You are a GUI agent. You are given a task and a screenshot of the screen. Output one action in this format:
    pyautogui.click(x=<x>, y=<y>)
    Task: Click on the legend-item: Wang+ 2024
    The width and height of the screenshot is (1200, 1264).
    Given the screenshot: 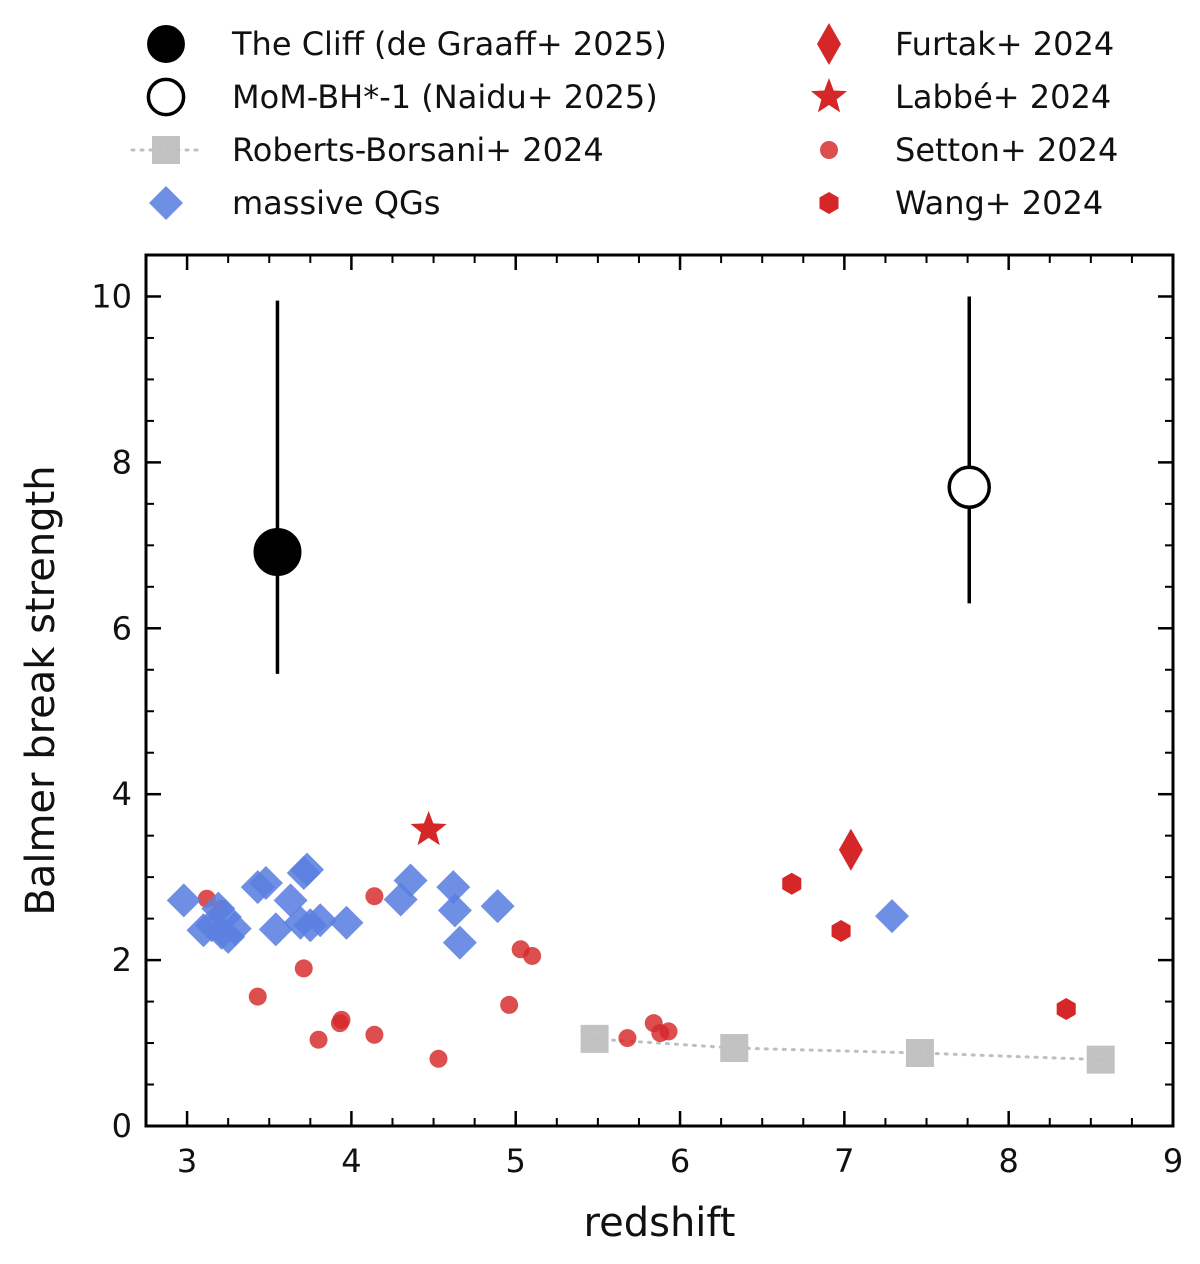 What is the action you would take?
    pyautogui.click(x=961, y=203)
    